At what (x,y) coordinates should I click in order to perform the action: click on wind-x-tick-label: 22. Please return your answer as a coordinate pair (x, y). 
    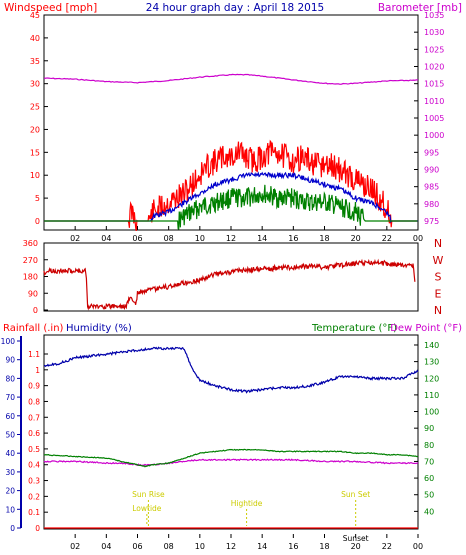
    Looking at the image, I should click on (387, 238).